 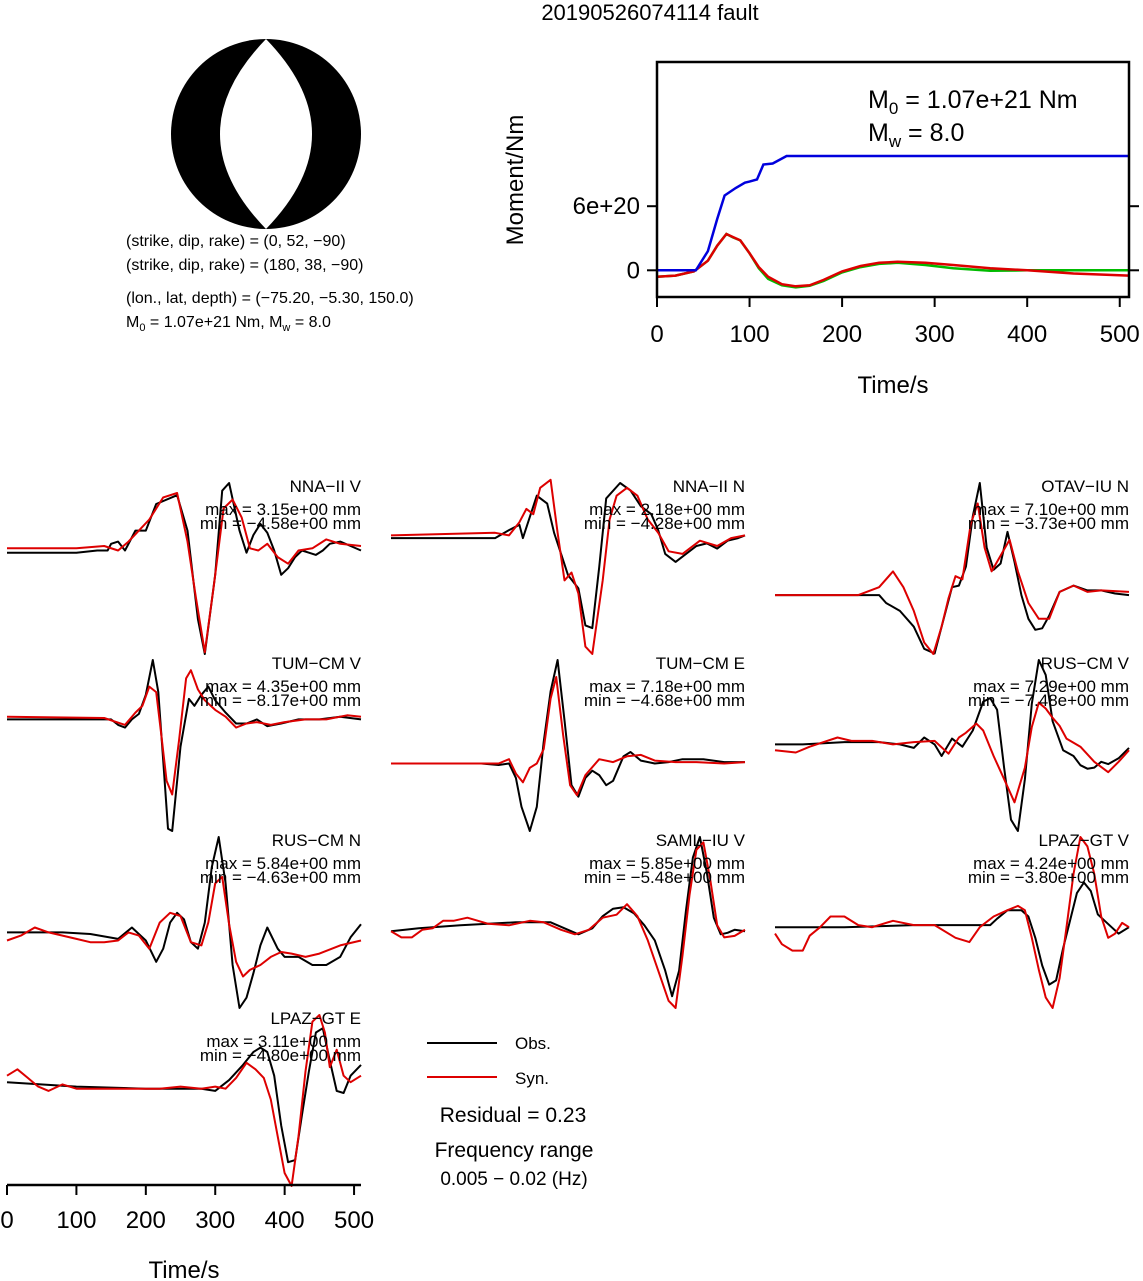 What do you see at coordinates (310, 322) in the screenshot?
I see `mw-val: = 8.0` at bounding box center [310, 322].